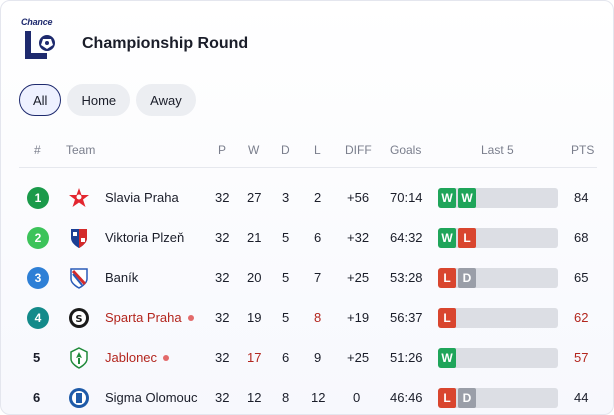  I want to click on team-name: Jablonec, so click(137, 357).